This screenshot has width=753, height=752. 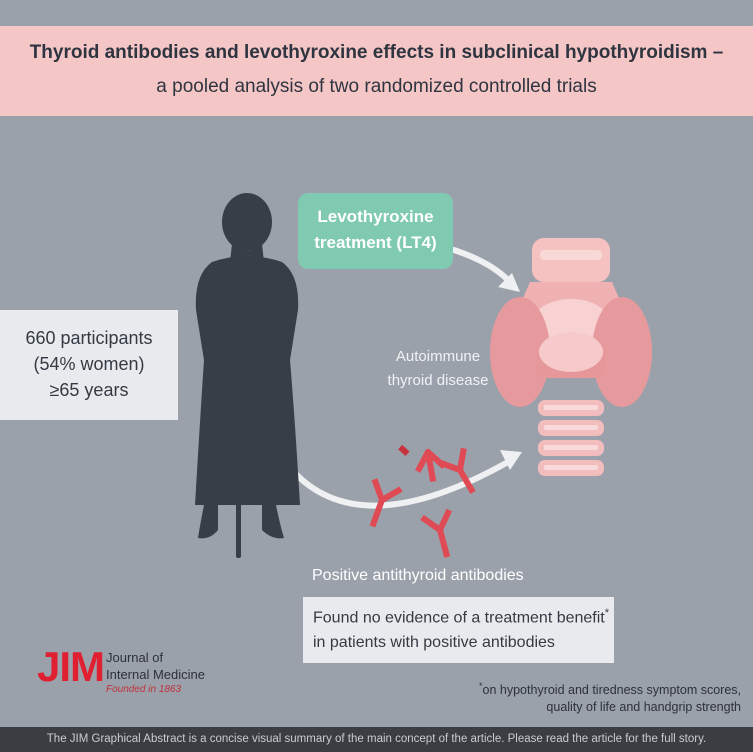 I want to click on finding-footnote-mark: *, so click(x=607, y=613).